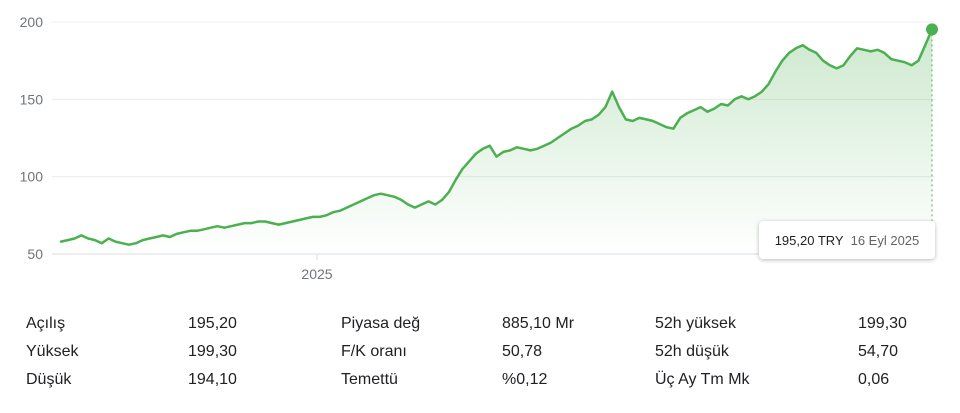 The height and width of the screenshot is (413, 960). I want to click on stat-label: Temettü, so click(369, 379).